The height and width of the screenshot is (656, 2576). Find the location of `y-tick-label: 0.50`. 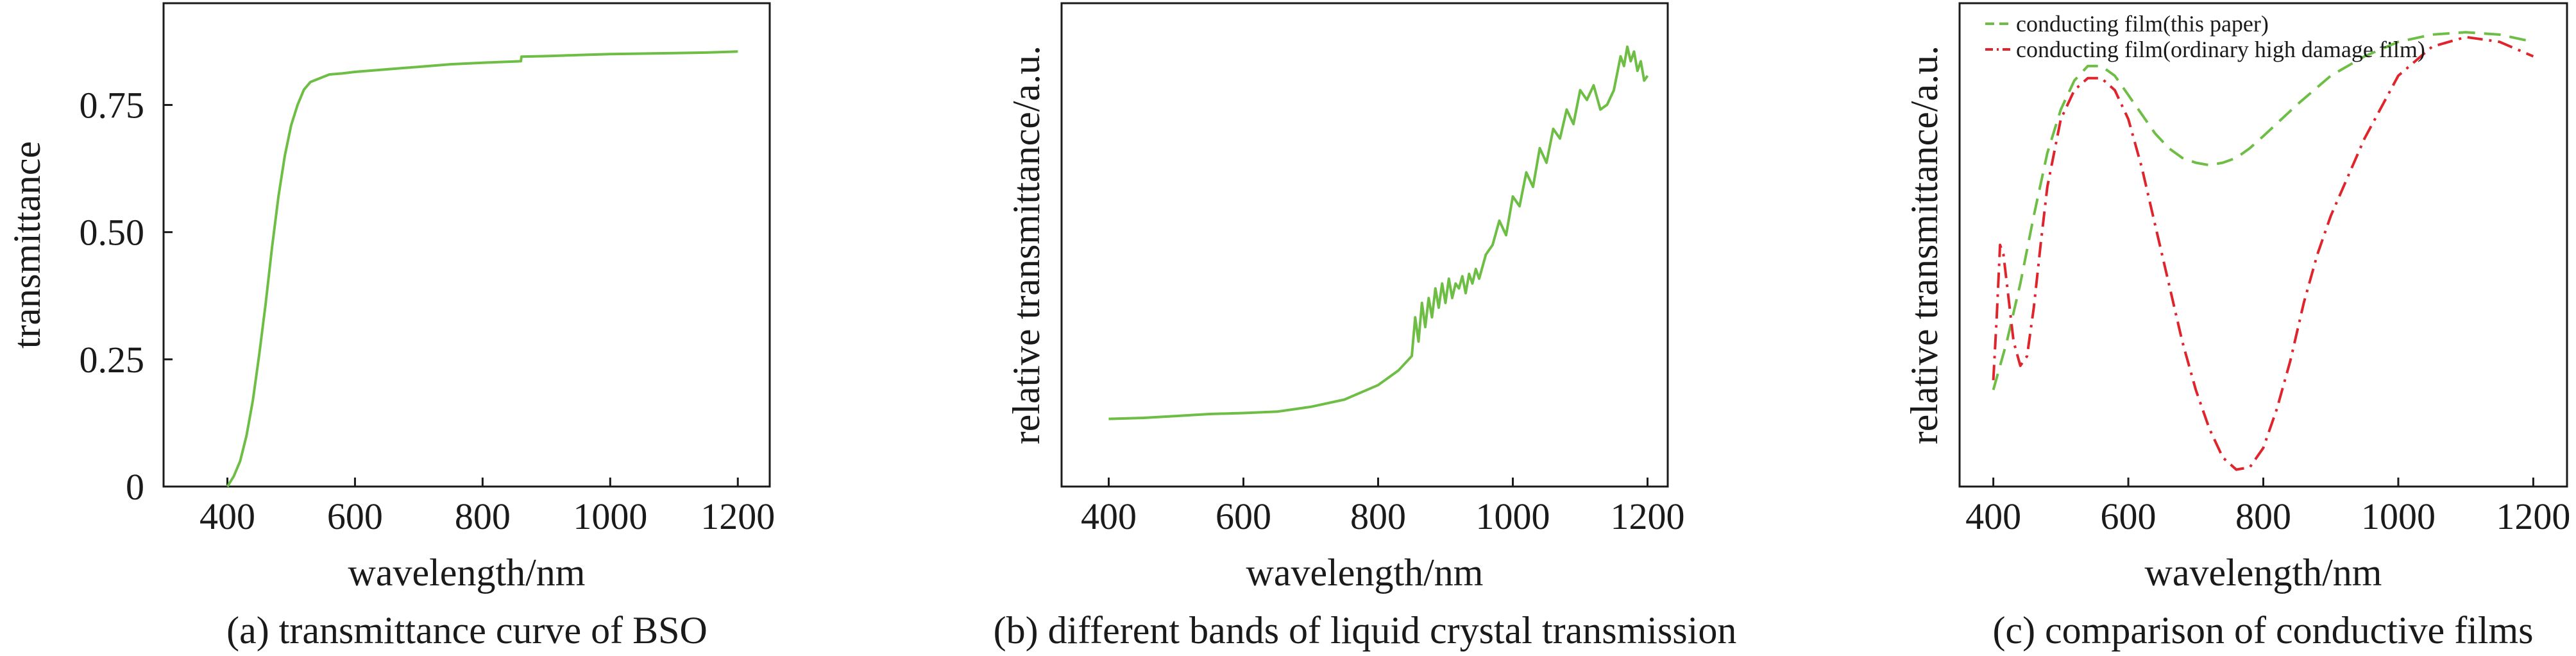

y-tick-label: 0.50 is located at coordinates (112, 233).